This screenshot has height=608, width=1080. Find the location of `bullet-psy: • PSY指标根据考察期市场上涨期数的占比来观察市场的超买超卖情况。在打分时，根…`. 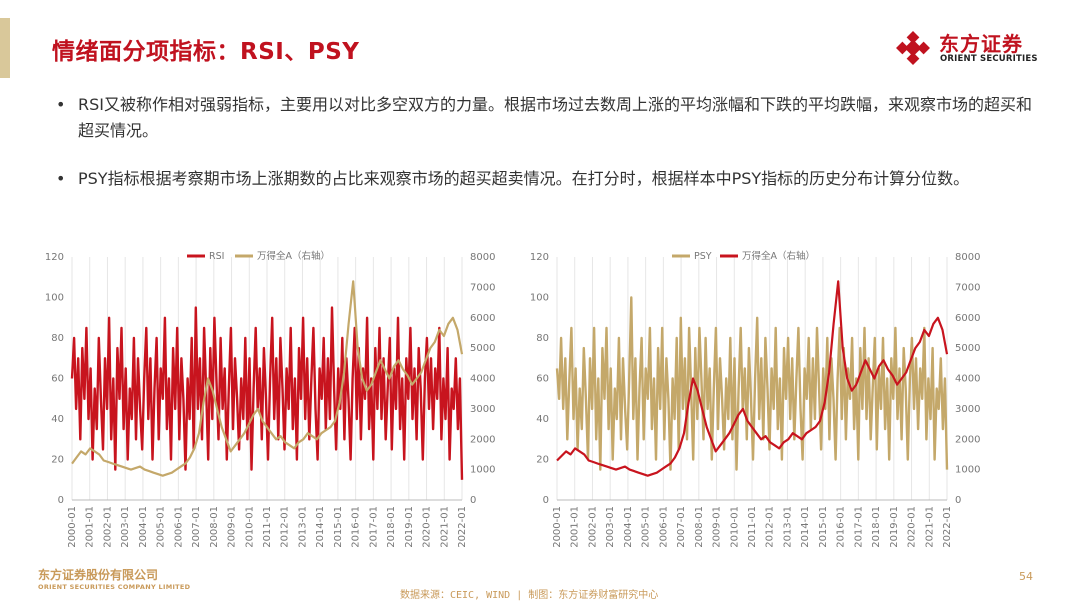

bullet-psy: • PSY指标根据考察期市场上涨期数的占比来观察市场的超买超卖情况。在打分时，根… is located at coordinates (547, 179).